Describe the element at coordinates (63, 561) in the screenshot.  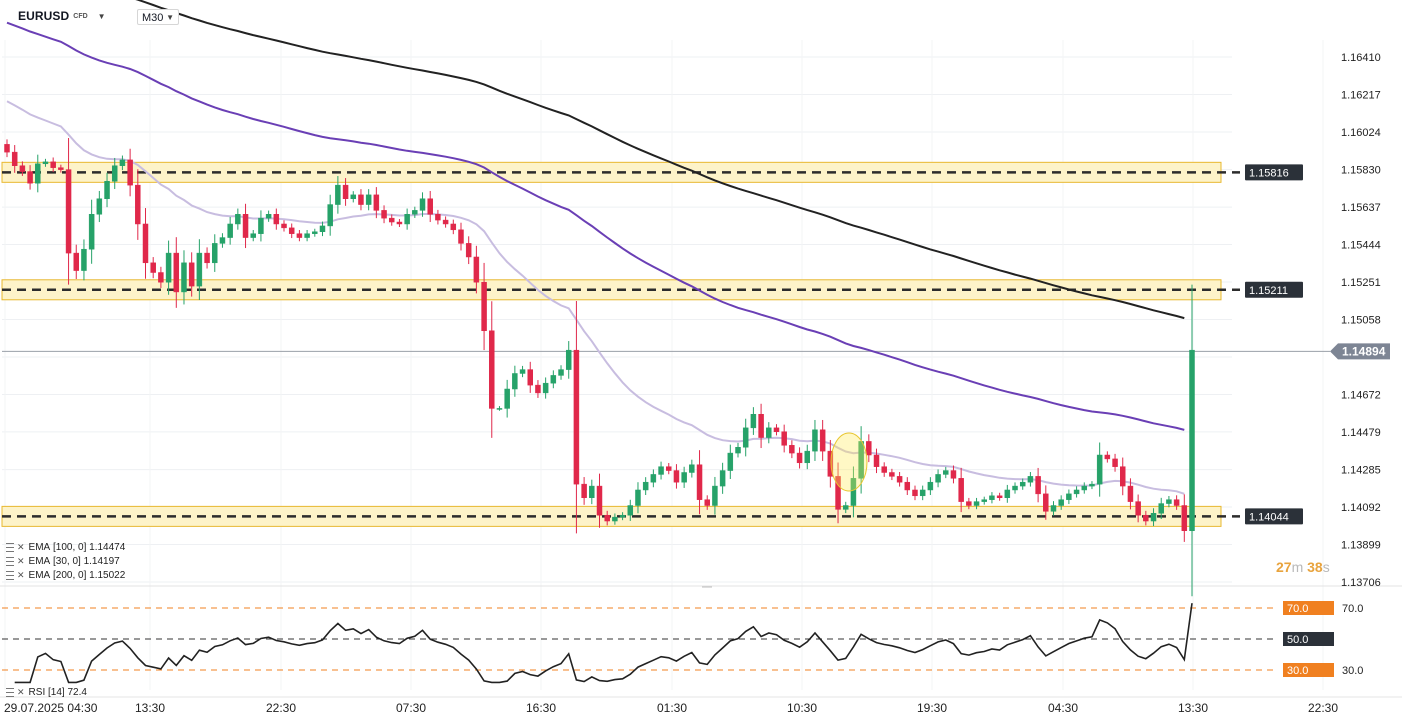
I see `legend-ema-30: ✕ EMA [30, 0] 1.14197` at that location.